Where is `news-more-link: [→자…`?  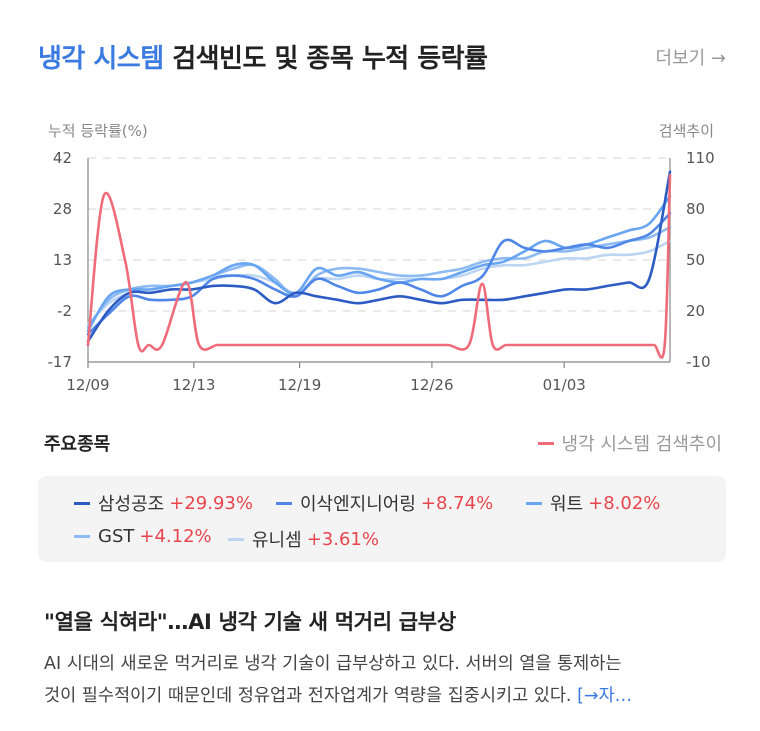 news-more-link: [→자… is located at coordinates (605, 696).